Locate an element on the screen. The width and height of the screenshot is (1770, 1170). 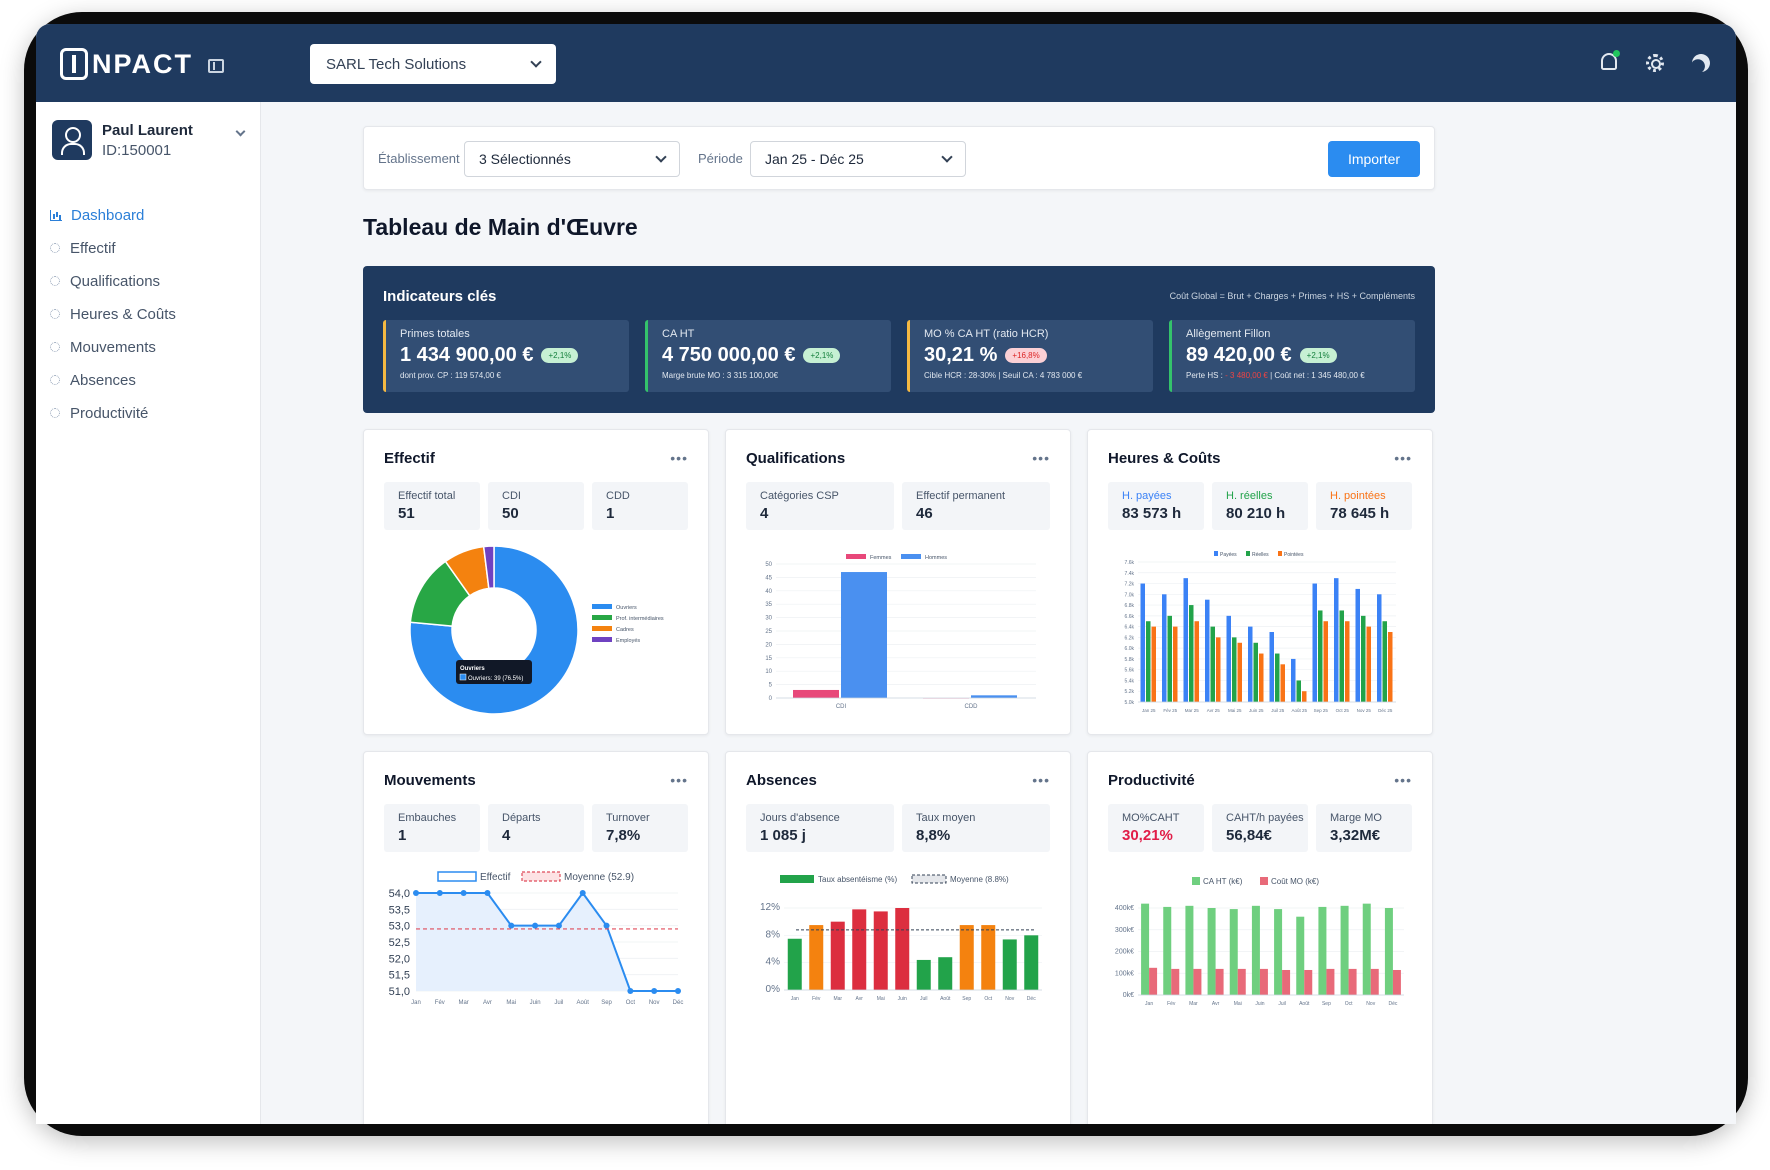
company-select: SARL Tech Solutions is located at coordinates (433, 64).